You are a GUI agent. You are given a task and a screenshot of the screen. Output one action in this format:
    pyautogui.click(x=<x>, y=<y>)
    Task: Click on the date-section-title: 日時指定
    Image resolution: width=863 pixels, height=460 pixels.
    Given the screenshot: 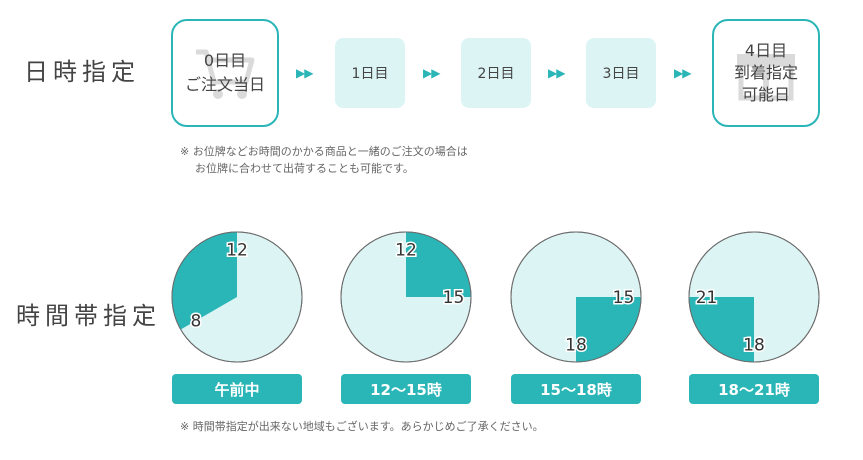 What is the action you would take?
    pyautogui.click(x=82, y=72)
    